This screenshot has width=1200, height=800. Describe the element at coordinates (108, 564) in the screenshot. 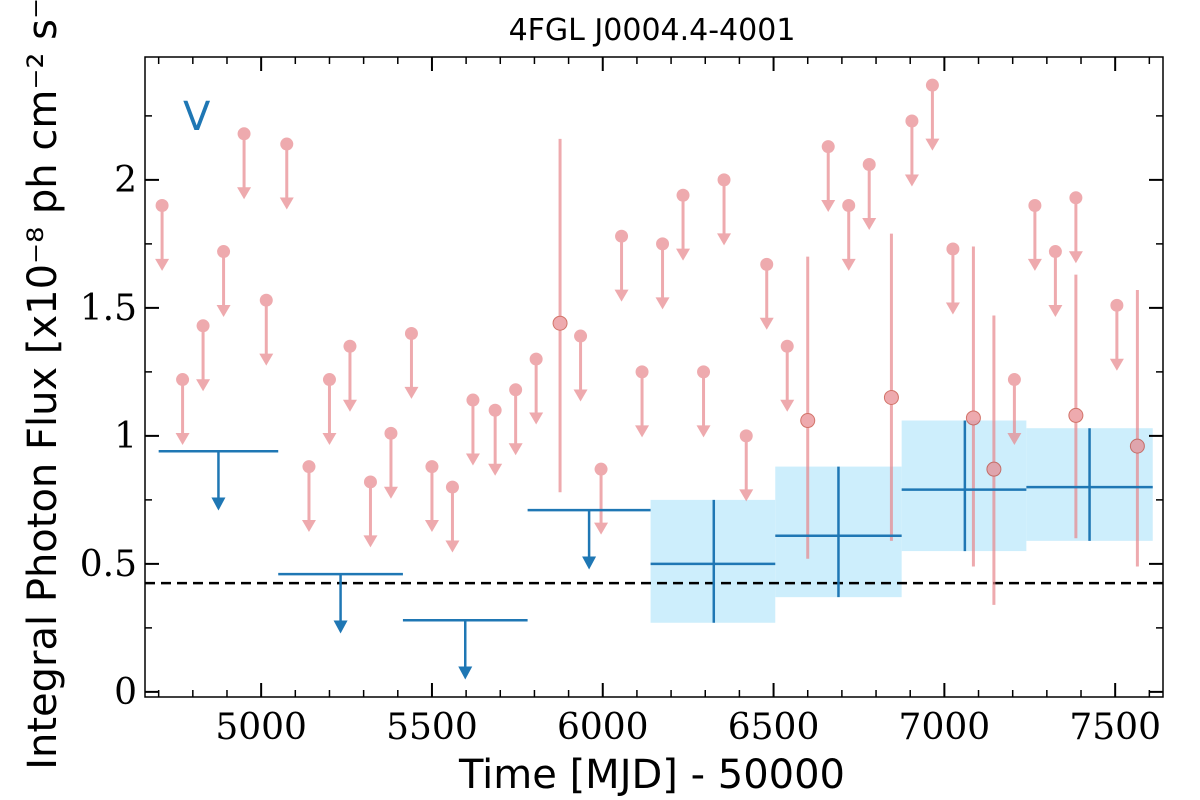

I see `y-tick-label: 0.5` at that location.